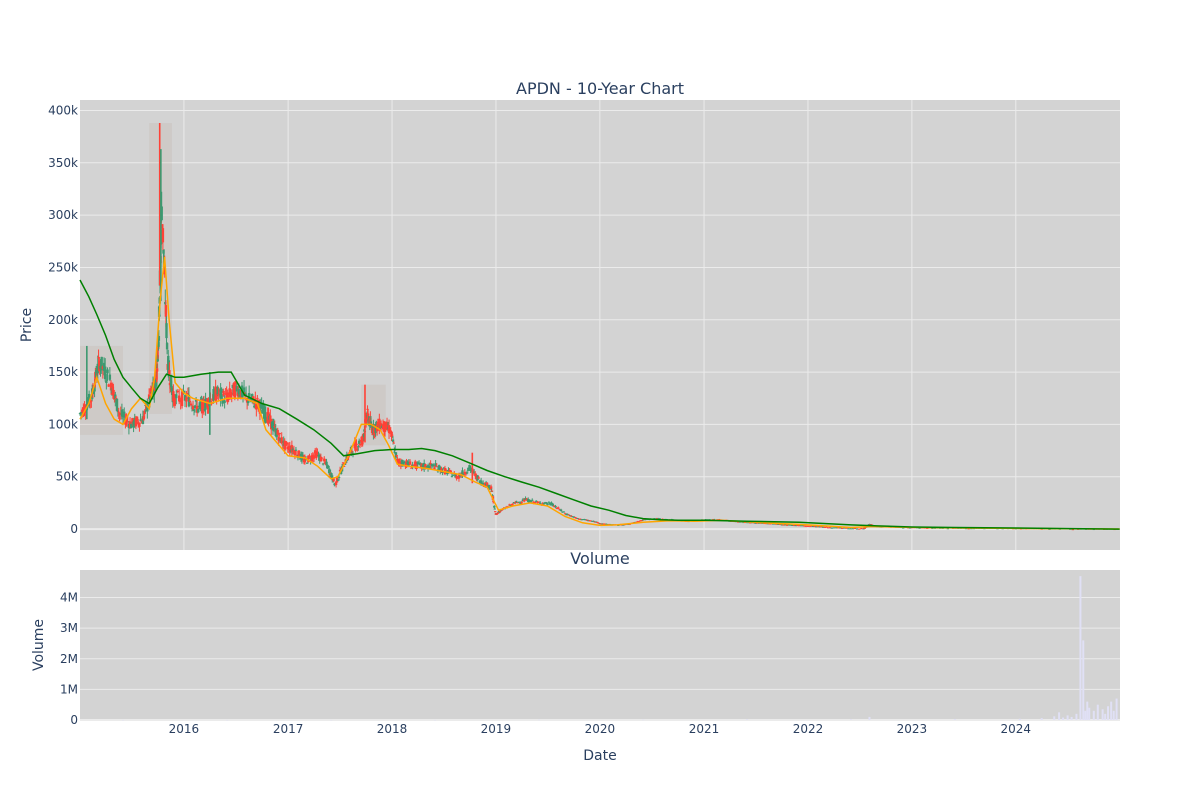 The width and height of the screenshot is (1200, 804). I want to click on volume-y-tick-label: 3M, so click(69, 628).